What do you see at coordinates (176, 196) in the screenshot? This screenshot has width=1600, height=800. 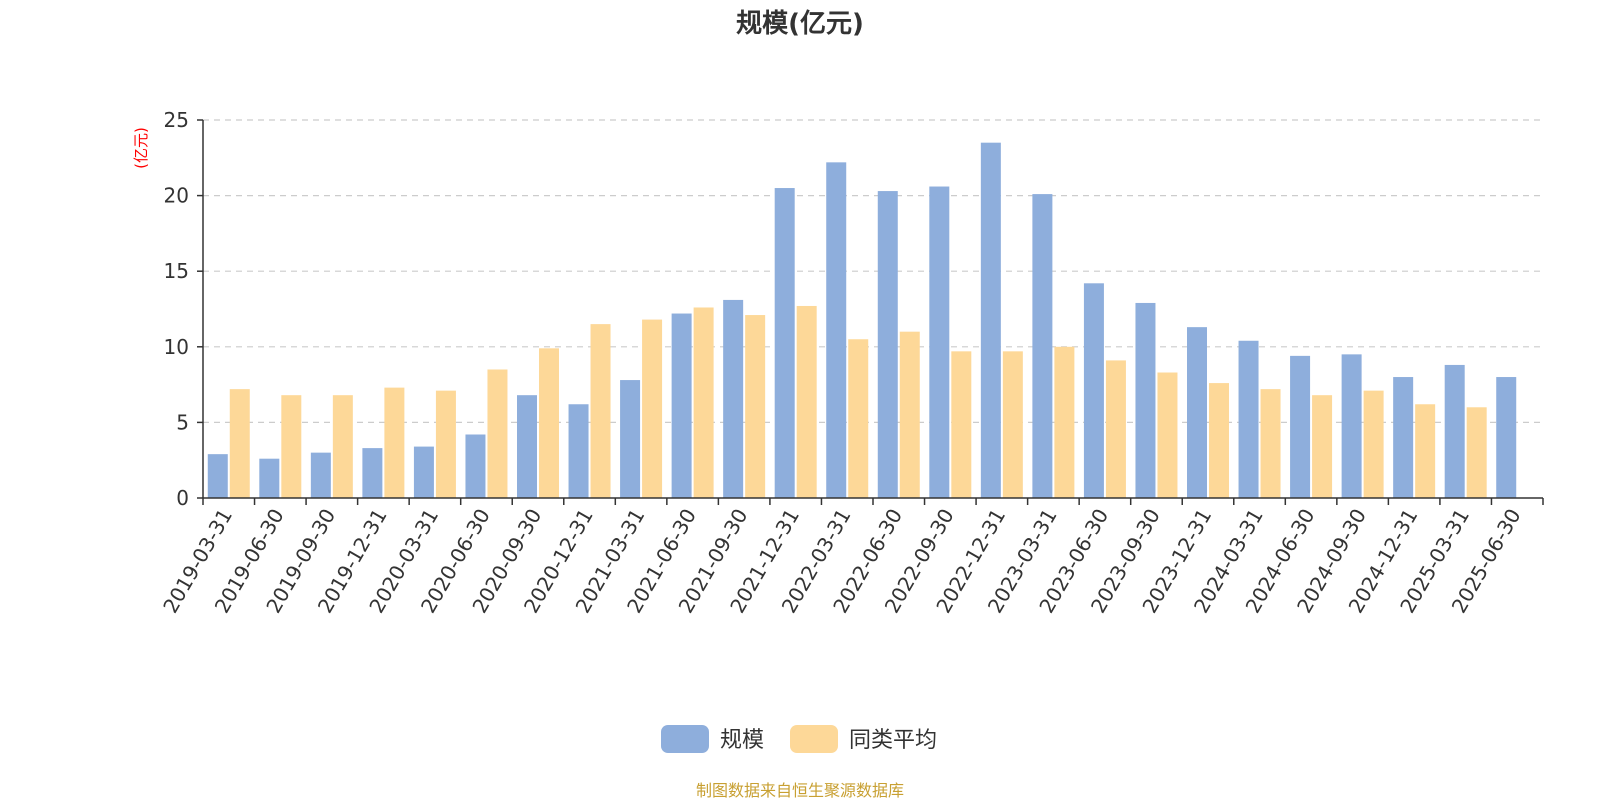 I see `y-tick-label: 20` at bounding box center [176, 196].